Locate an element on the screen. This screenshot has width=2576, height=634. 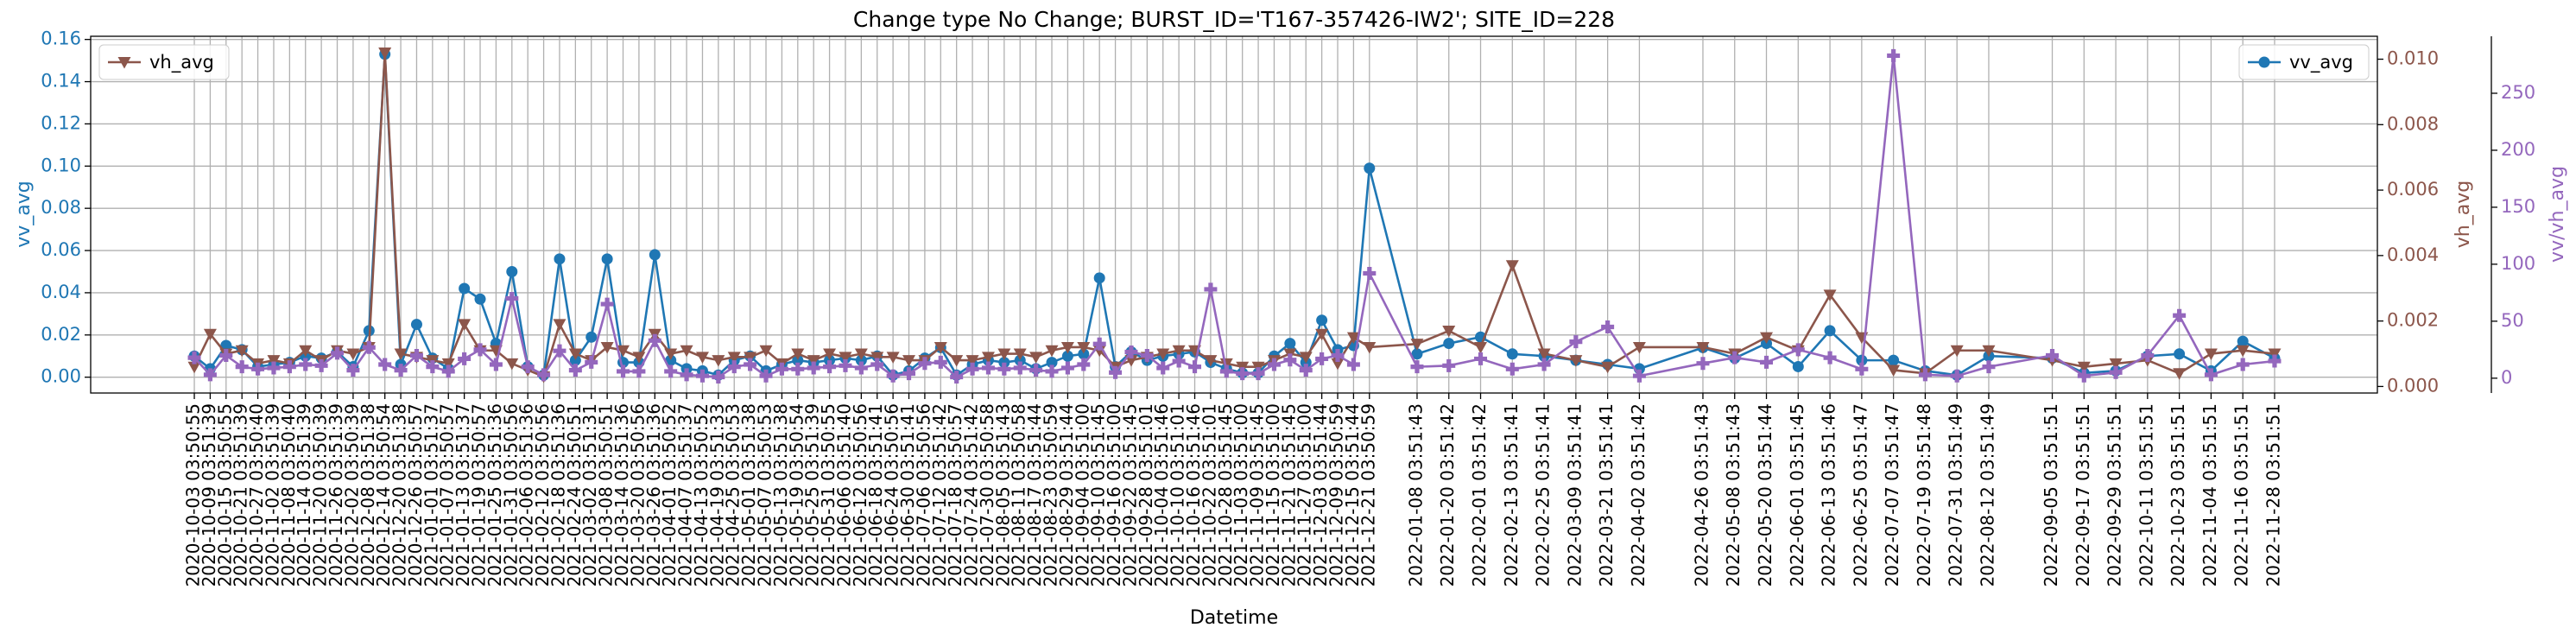
legend-label: vh_avg is located at coordinates (181, 62).